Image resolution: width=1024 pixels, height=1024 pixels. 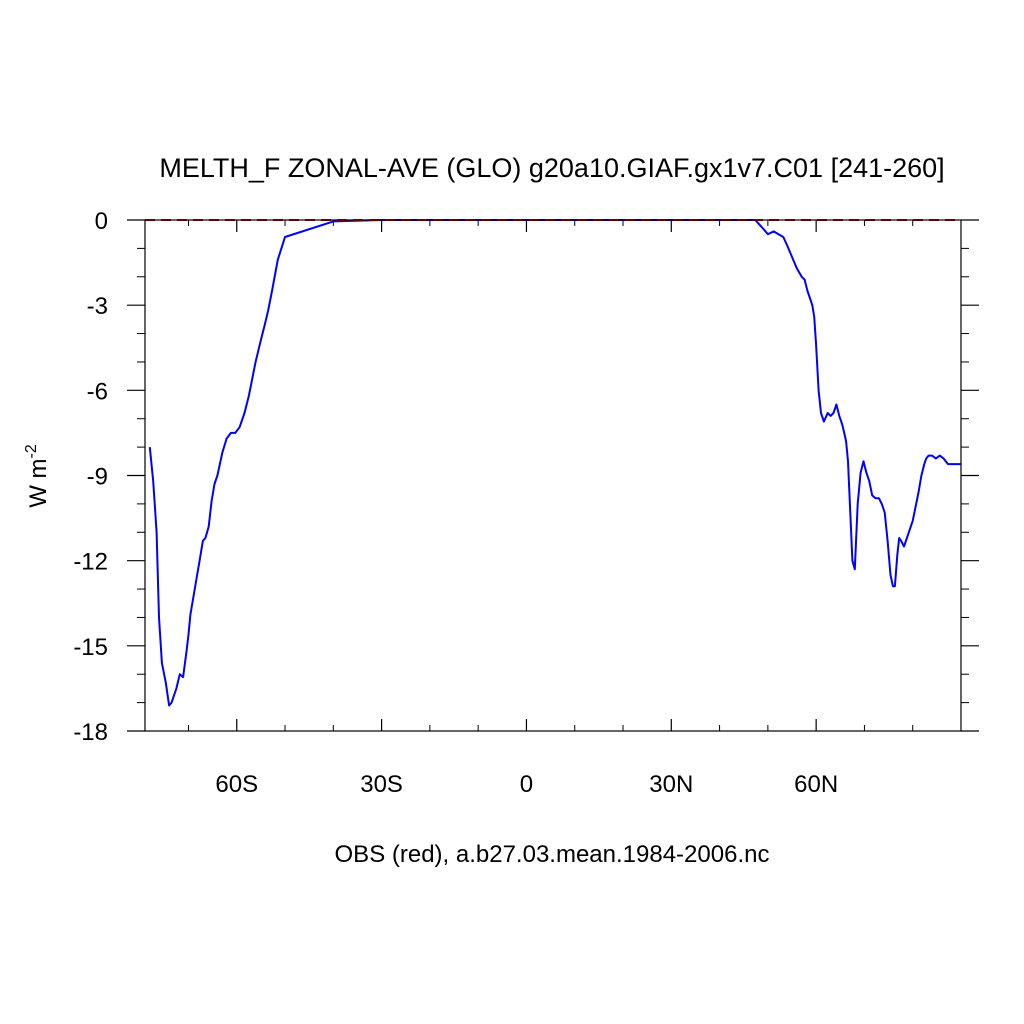 What do you see at coordinates (816, 784) in the screenshot?
I see `x-tick-label: 60N` at bounding box center [816, 784].